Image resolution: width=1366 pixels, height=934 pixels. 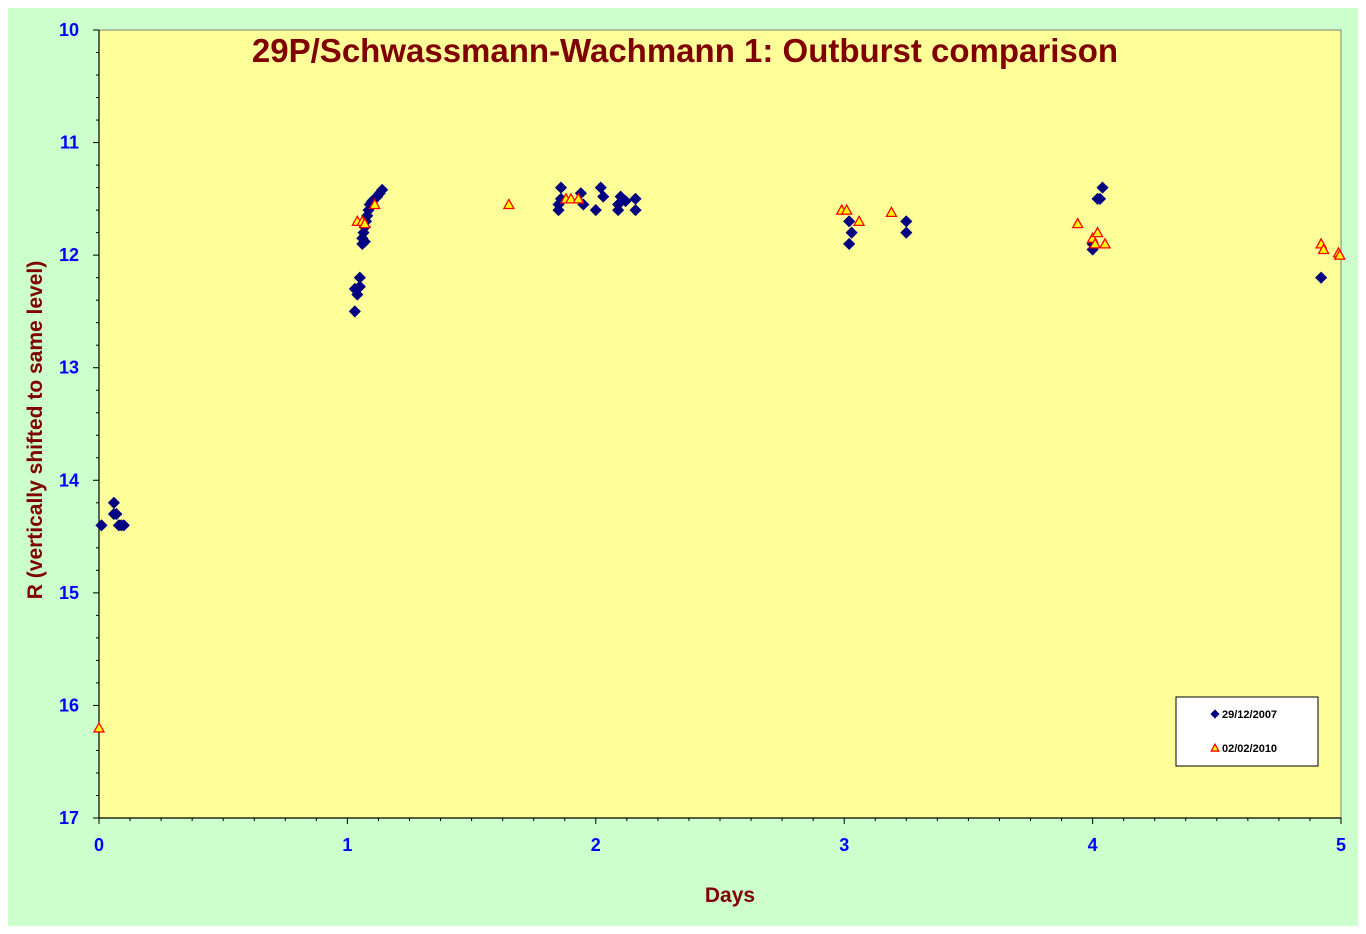 I want to click on y-tick-label: 11, so click(x=69, y=143).